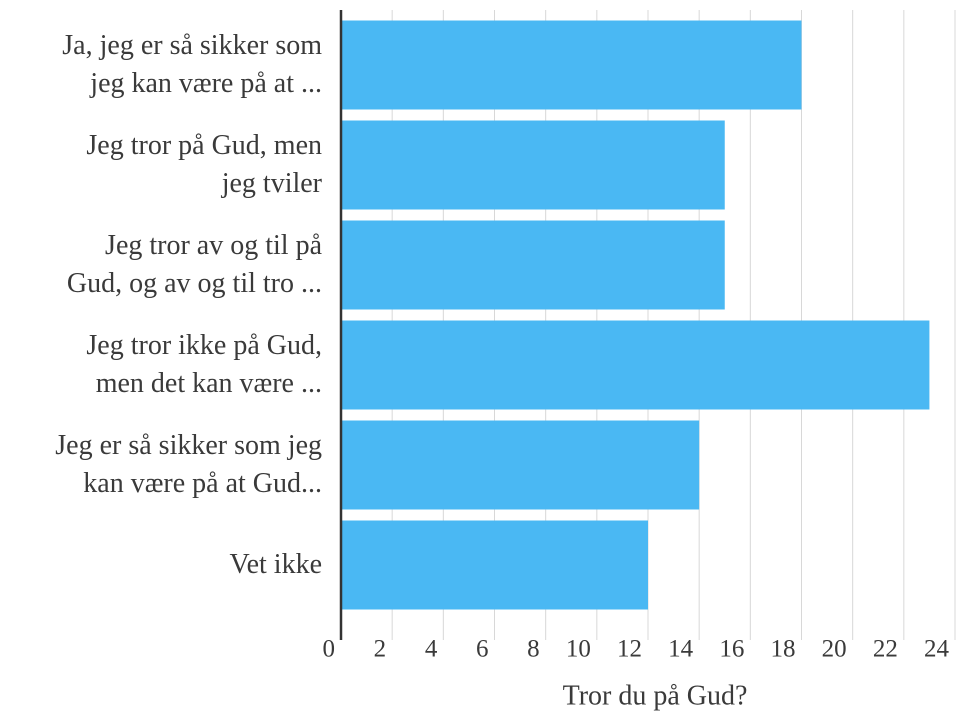 Image resolution: width=957 pixels, height=718 pixels. What do you see at coordinates (431, 649) in the screenshot?
I see `x-tick-label: 4` at bounding box center [431, 649].